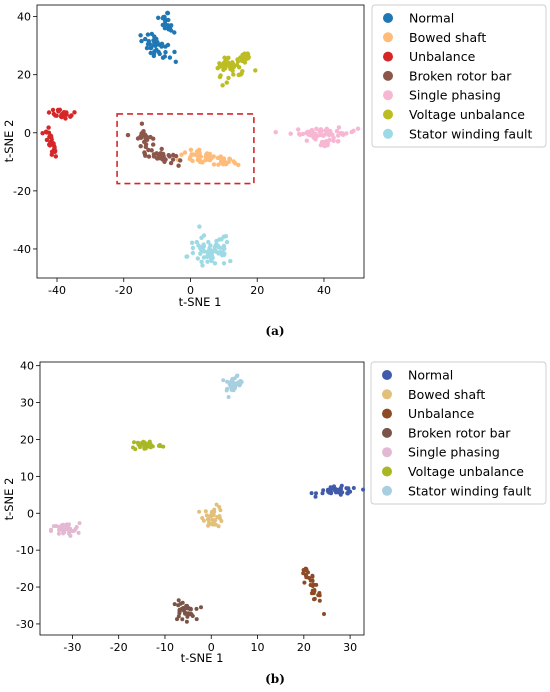 The height and width of the screenshot is (692, 550). I want to click on y-tick-label: -30, so click(25, 624).